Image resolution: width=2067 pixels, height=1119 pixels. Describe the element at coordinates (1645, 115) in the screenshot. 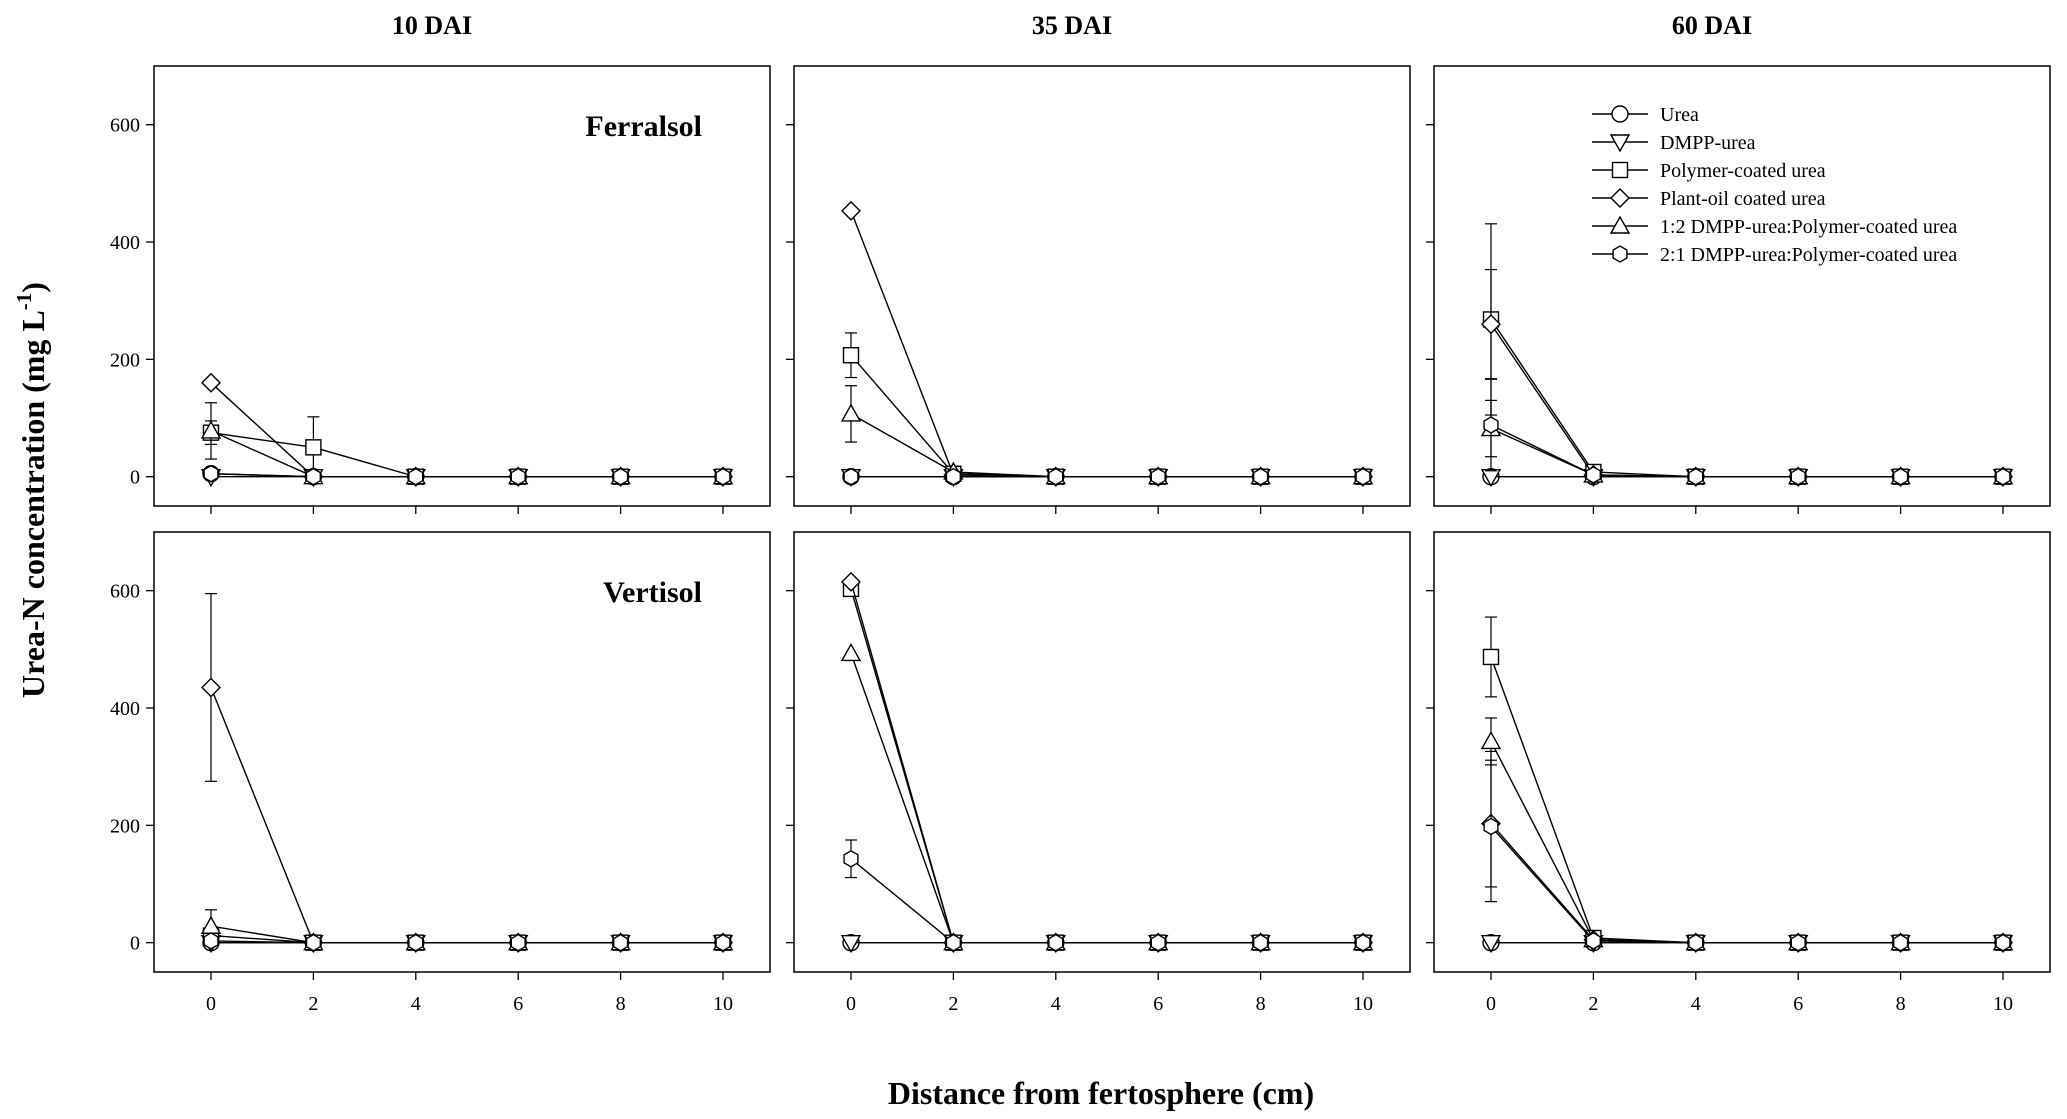

I see `legend-entry-urea: Urea` at that location.